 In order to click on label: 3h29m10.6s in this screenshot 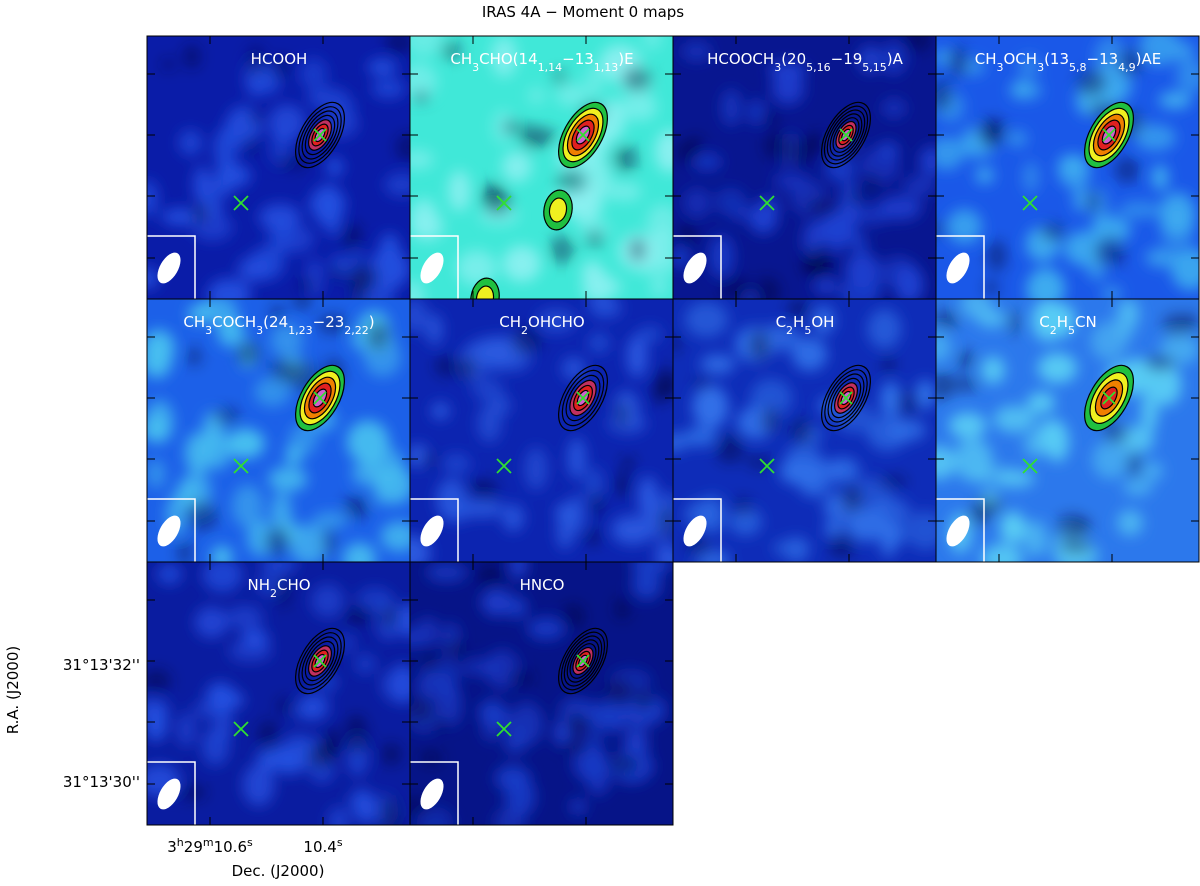, I will do `click(210, 846)`.